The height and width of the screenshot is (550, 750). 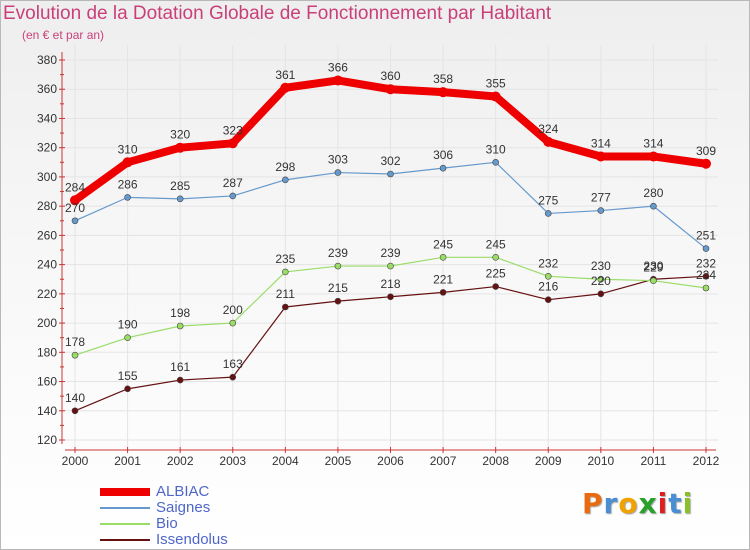 I want to click on logo-letter: t, so click(x=675, y=503).